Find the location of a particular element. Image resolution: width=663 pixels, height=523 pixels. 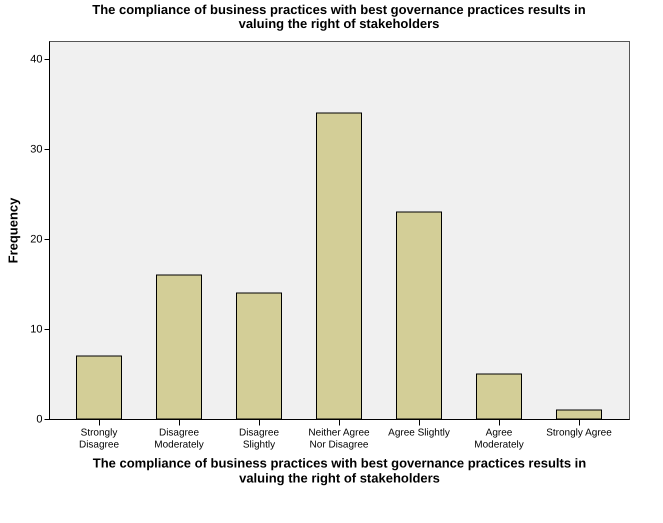

chart-title: The compliance of business practices with best governance practices results in valuing the right of stakeholders is located at coordinates (339, 16).